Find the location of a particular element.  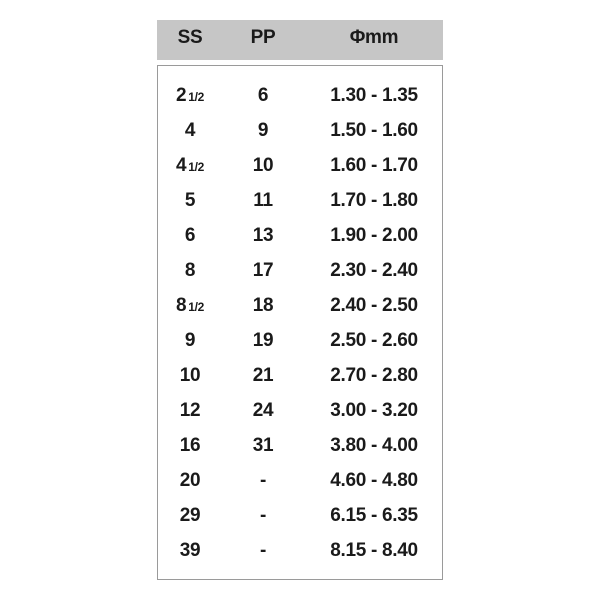

mm-cell: 4.60 - 4.80 is located at coordinates (374, 480).